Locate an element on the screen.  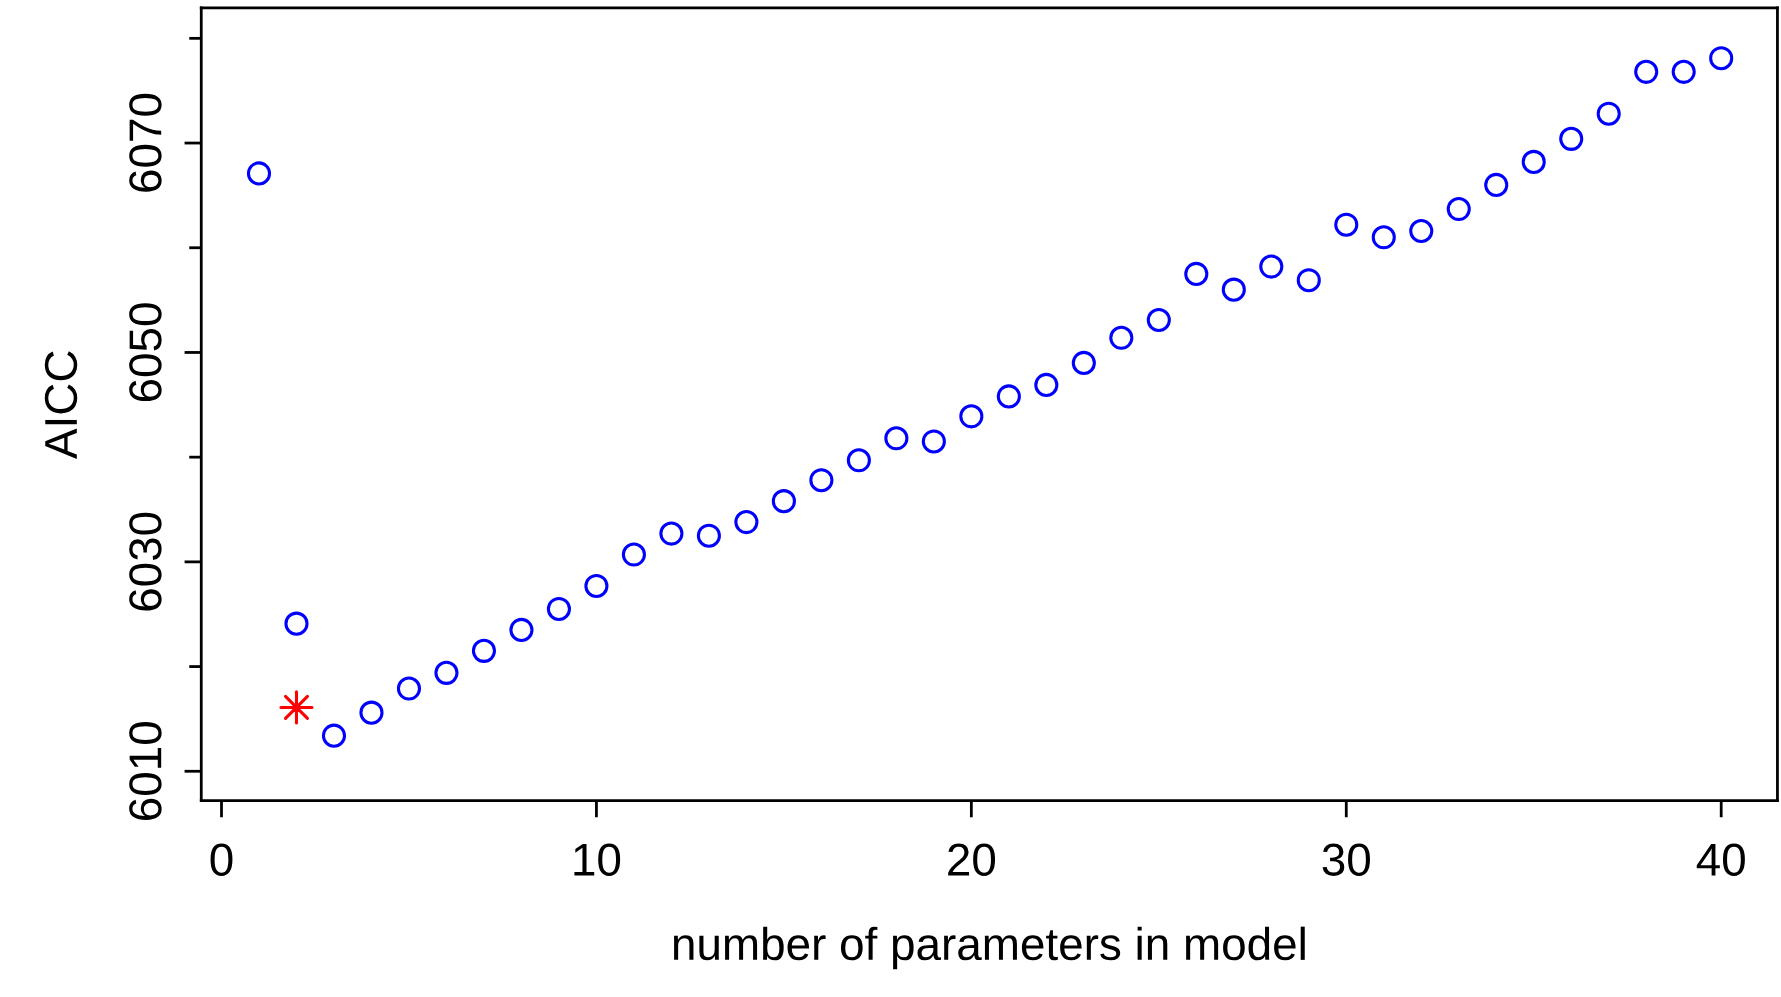
x-tick-label: 10 is located at coordinates (597, 859).